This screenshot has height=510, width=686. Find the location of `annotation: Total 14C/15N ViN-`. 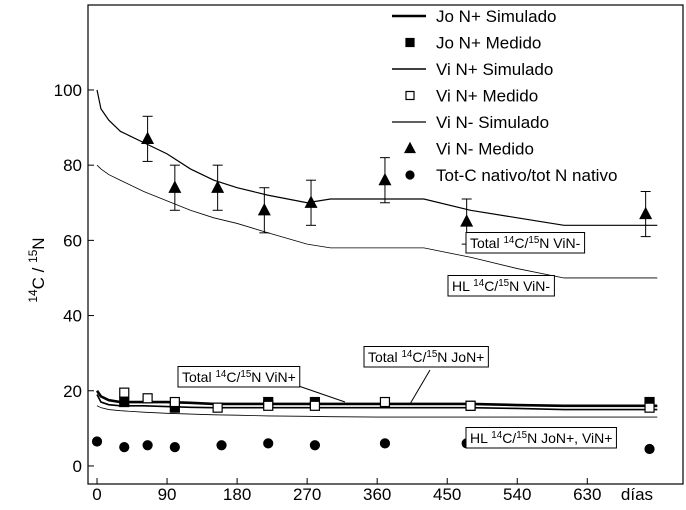

annotation: Total 14C/15N ViN- is located at coordinates (525, 243).